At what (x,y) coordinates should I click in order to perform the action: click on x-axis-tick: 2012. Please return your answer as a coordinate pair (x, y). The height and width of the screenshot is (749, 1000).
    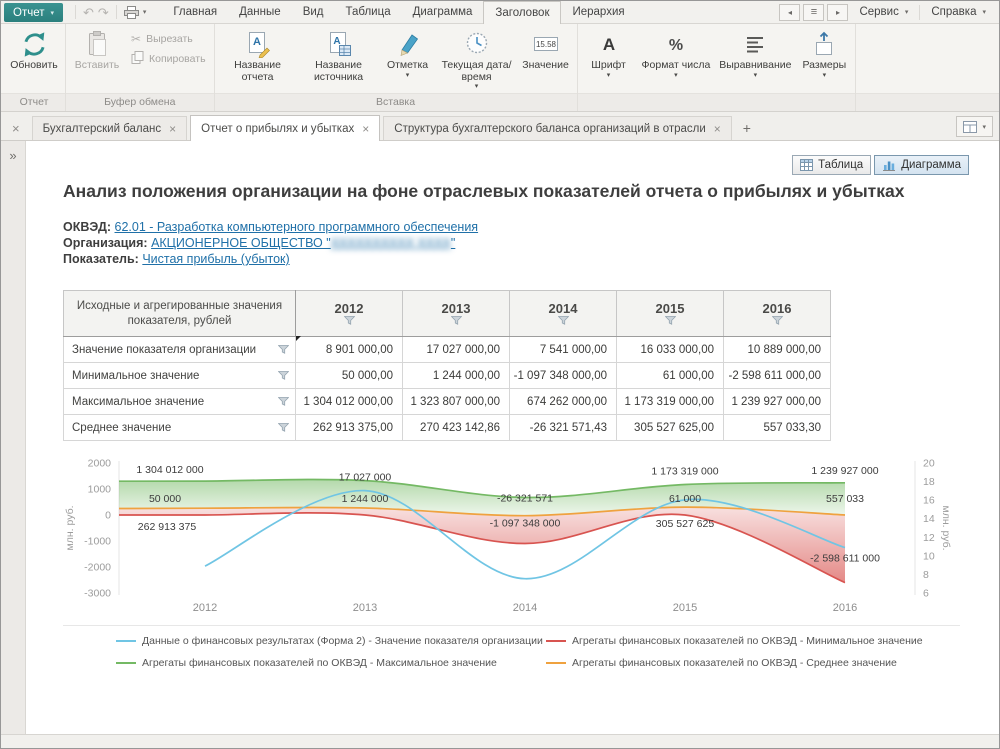
    Looking at the image, I should click on (205, 608).